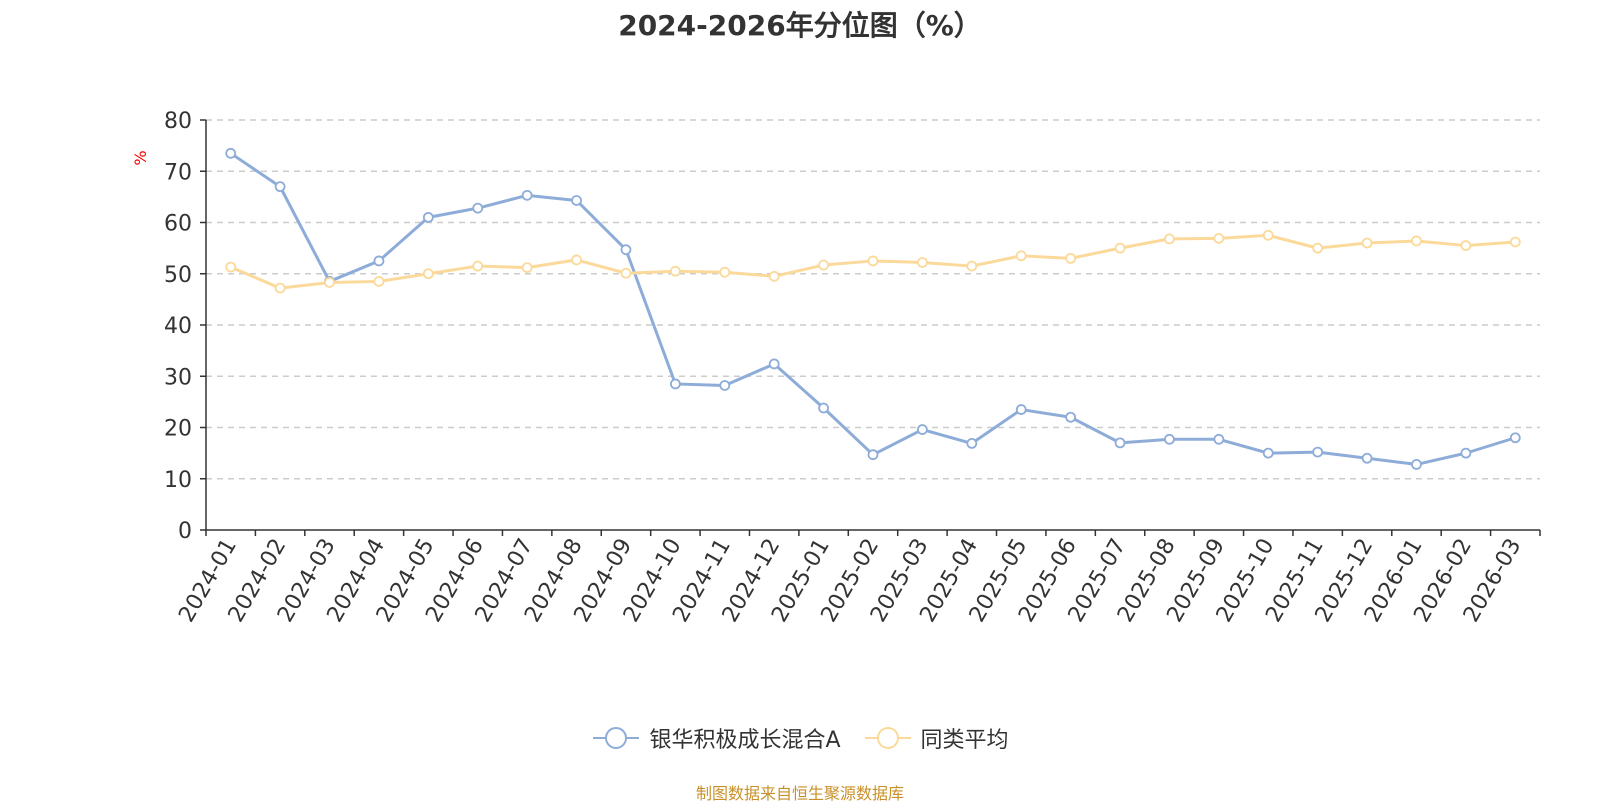  I want to click on y-tick-label: 0, so click(185, 531).